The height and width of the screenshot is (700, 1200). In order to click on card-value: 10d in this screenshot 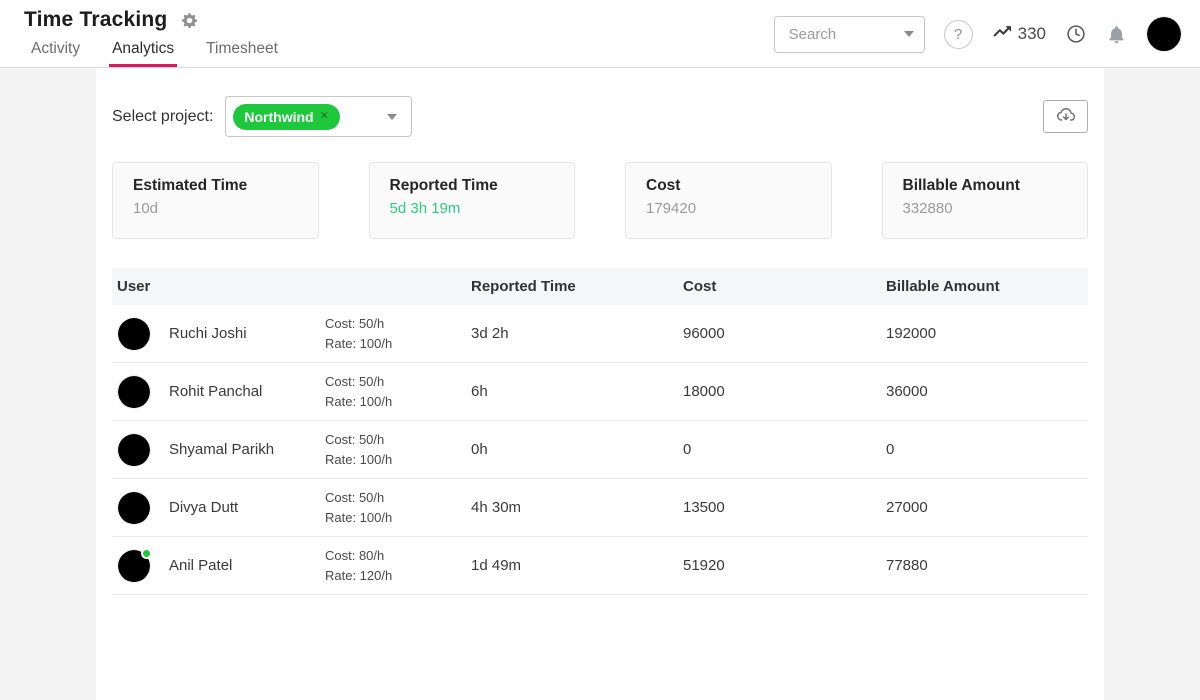, I will do `click(146, 208)`.